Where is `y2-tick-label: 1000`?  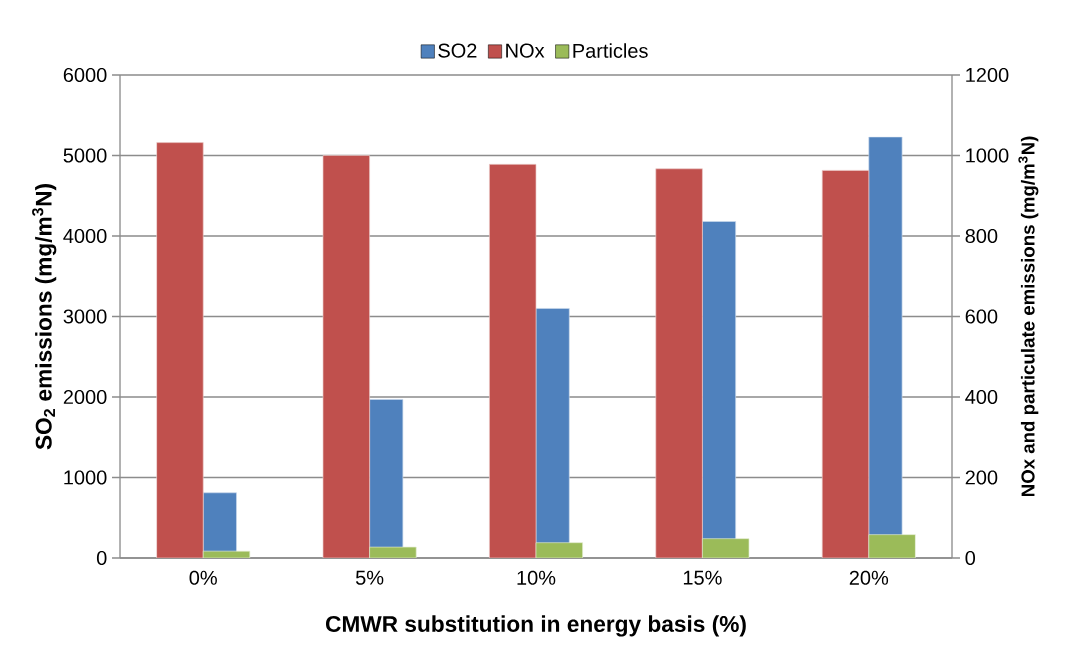 y2-tick-label: 1000 is located at coordinates (987, 155).